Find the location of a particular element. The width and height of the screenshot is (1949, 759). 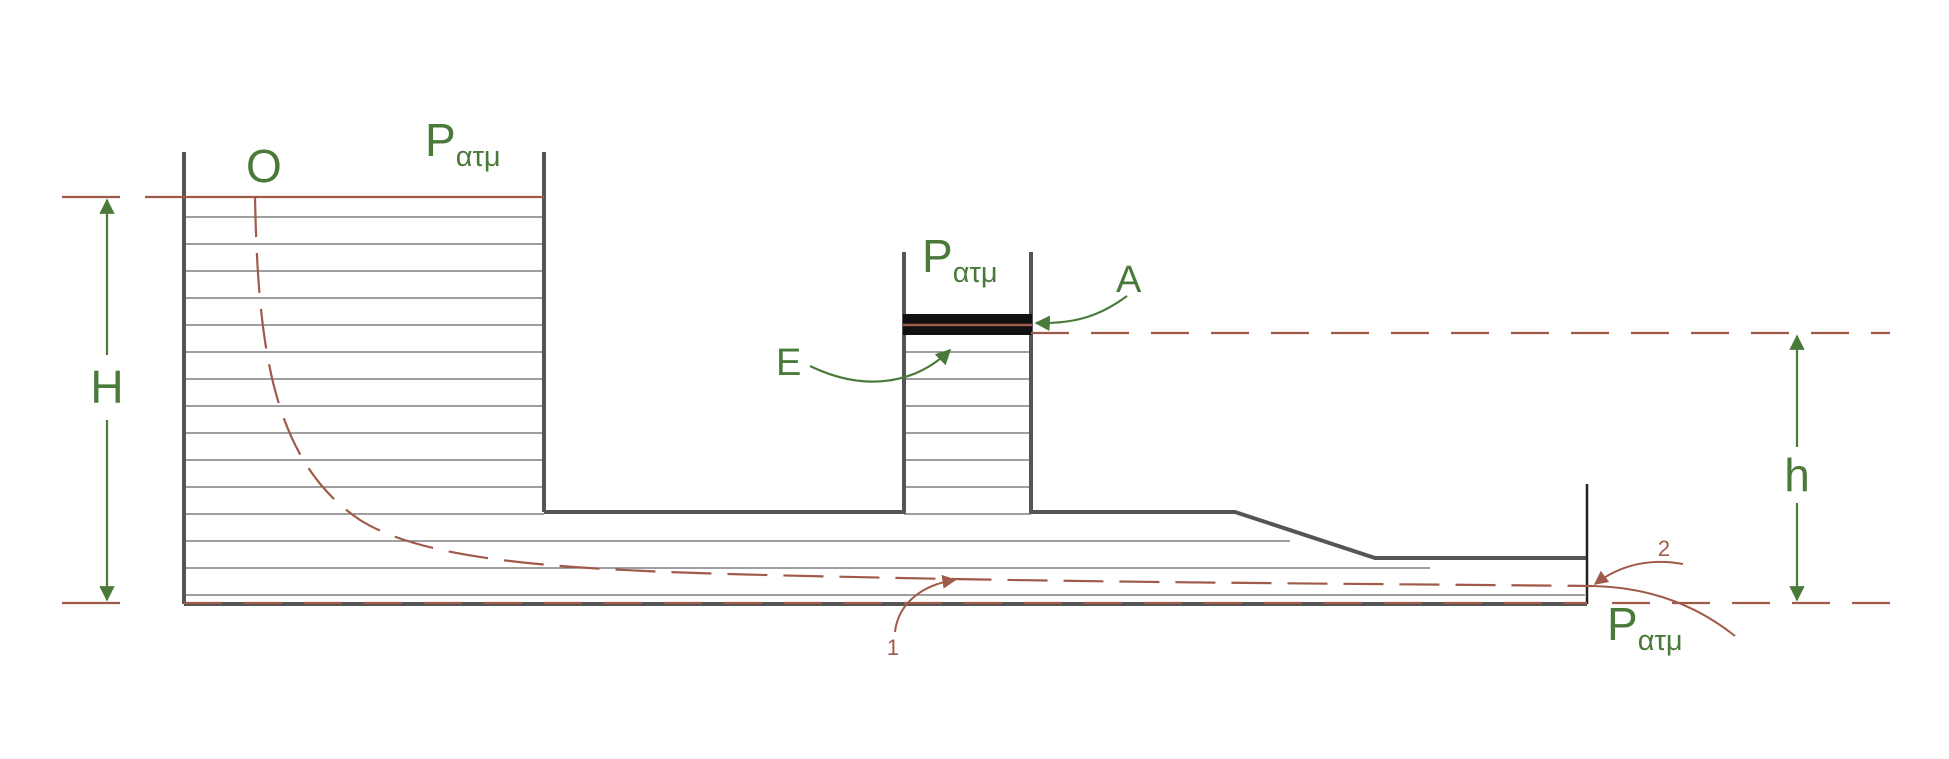

exit-jet is located at coordinates (1661, 611).